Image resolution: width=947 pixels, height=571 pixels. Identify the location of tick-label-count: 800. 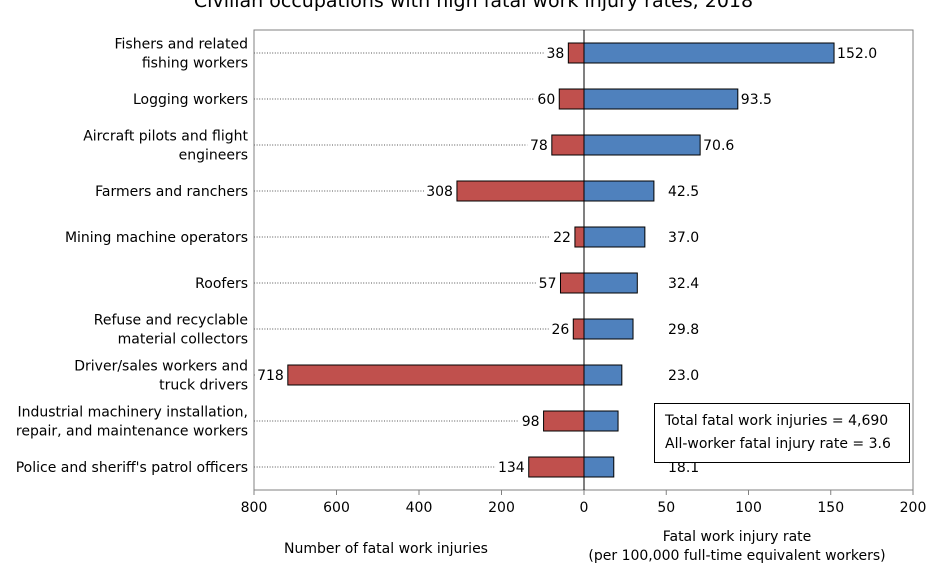
(254, 508).